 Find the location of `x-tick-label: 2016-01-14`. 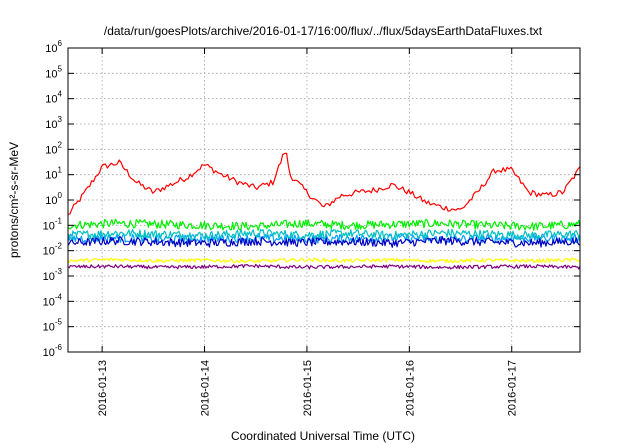

x-tick-label: 2016-01-14 is located at coordinates (206, 388).